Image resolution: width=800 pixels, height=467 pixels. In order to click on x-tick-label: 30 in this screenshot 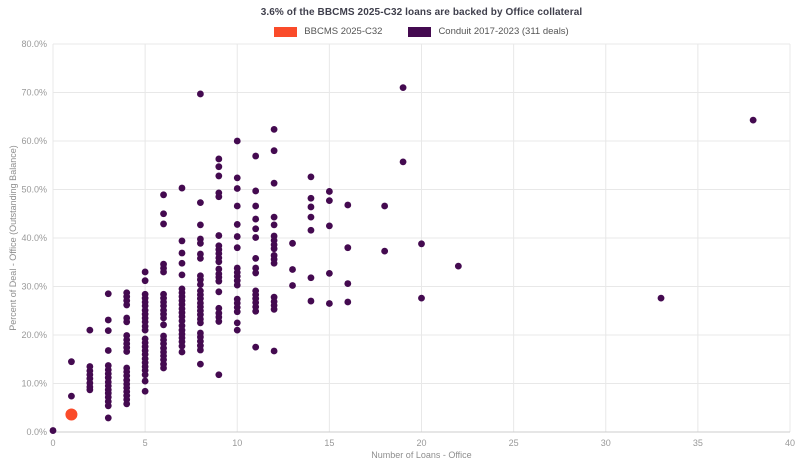, I will do `click(606, 443)`.